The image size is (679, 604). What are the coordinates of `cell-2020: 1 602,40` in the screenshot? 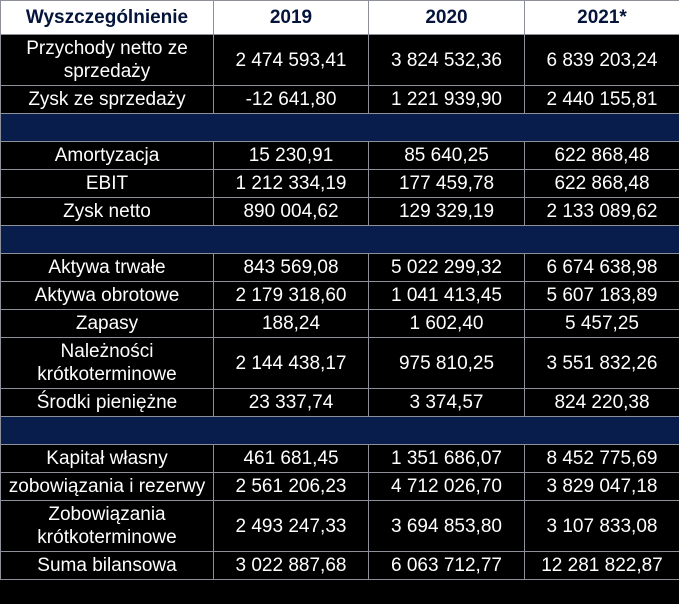 It's located at (446, 323).